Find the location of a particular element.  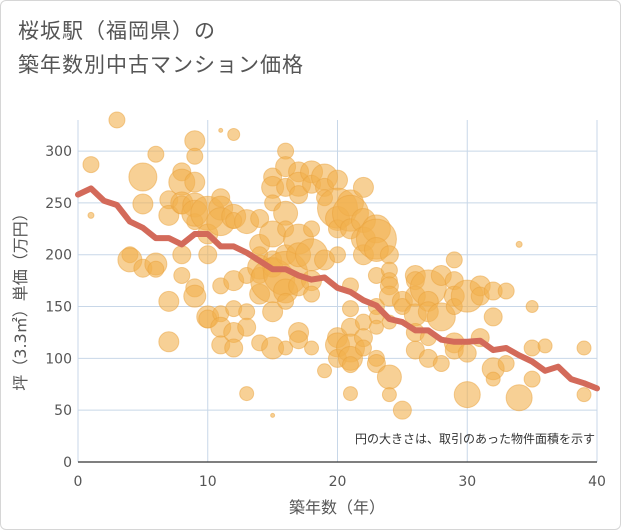

y-tick-label: 300 is located at coordinates (58, 152).